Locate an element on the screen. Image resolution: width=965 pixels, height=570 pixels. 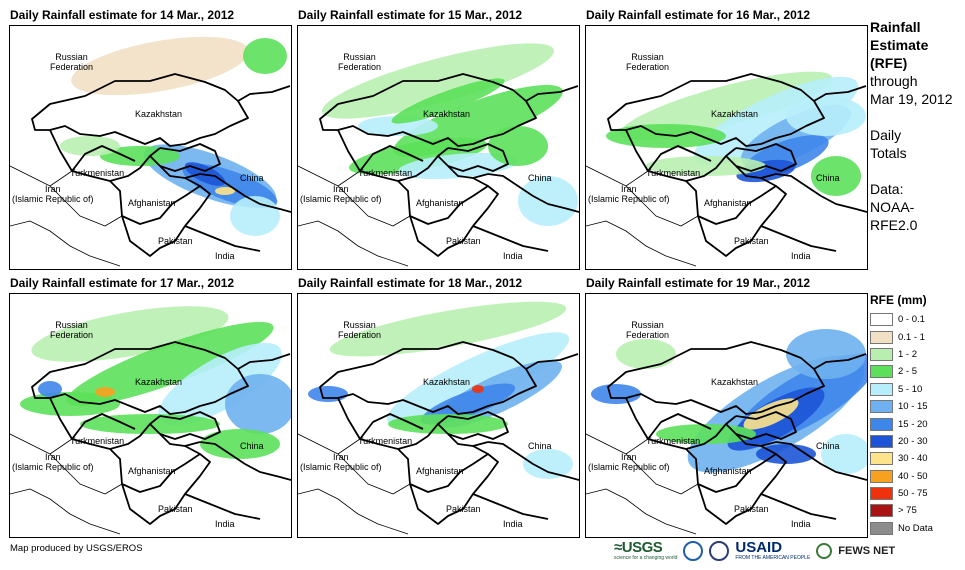
legend-label: 0 - 0.1 is located at coordinates (911, 320).